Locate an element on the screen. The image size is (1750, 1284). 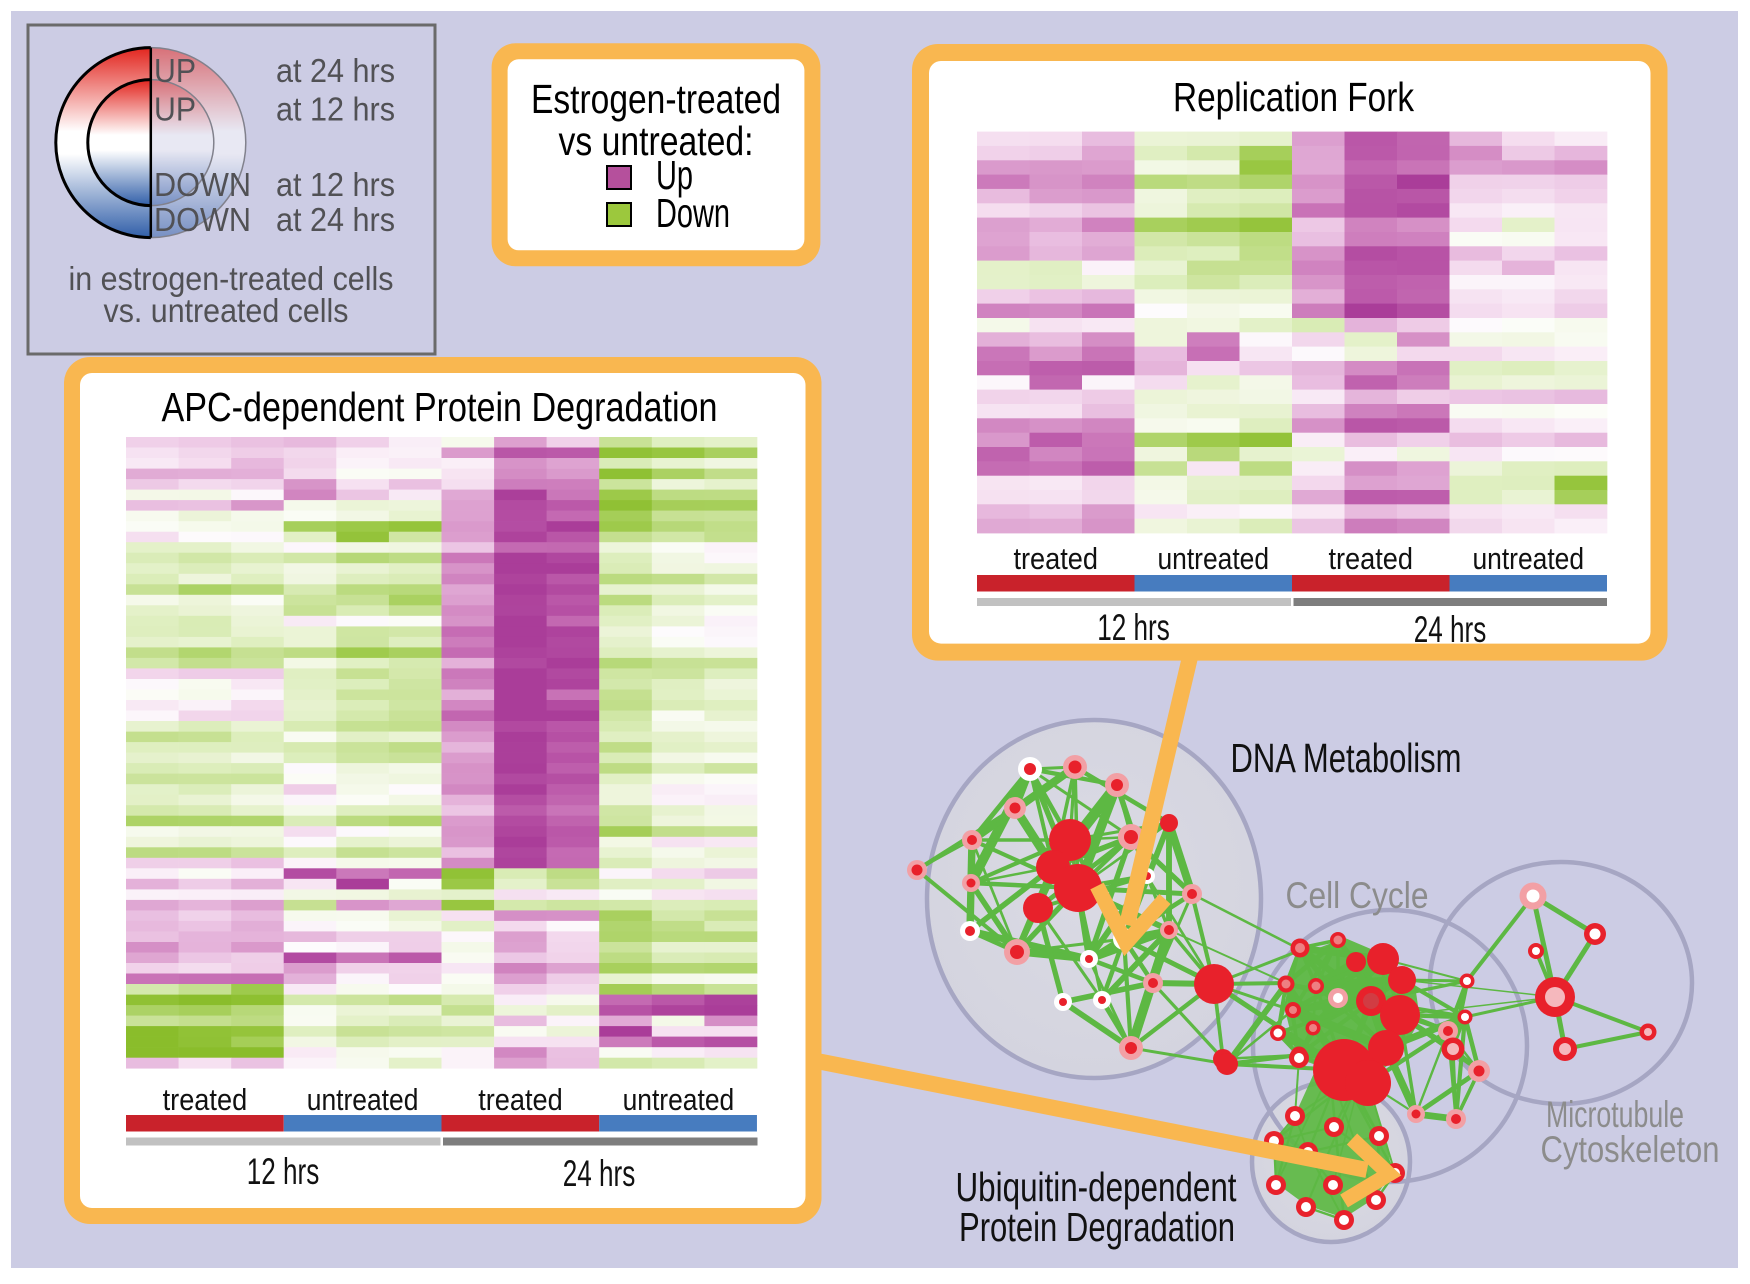
svg-text: vs untreated: is located at coordinates (656, 141).